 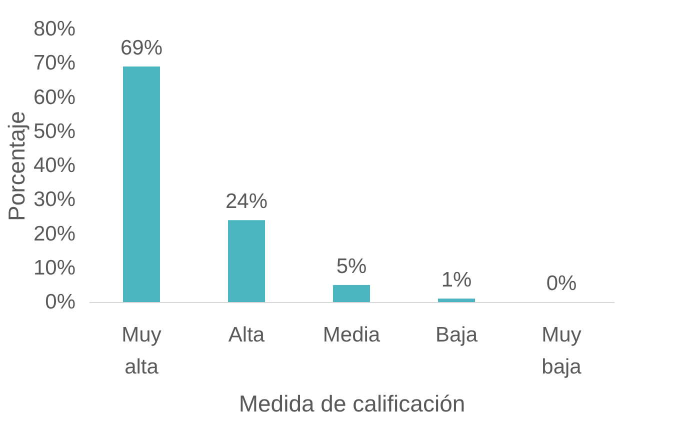 What do you see at coordinates (54, 97) in the screenshot?
I see `y-tick-label: 60%` at bounding box center [54, 97].